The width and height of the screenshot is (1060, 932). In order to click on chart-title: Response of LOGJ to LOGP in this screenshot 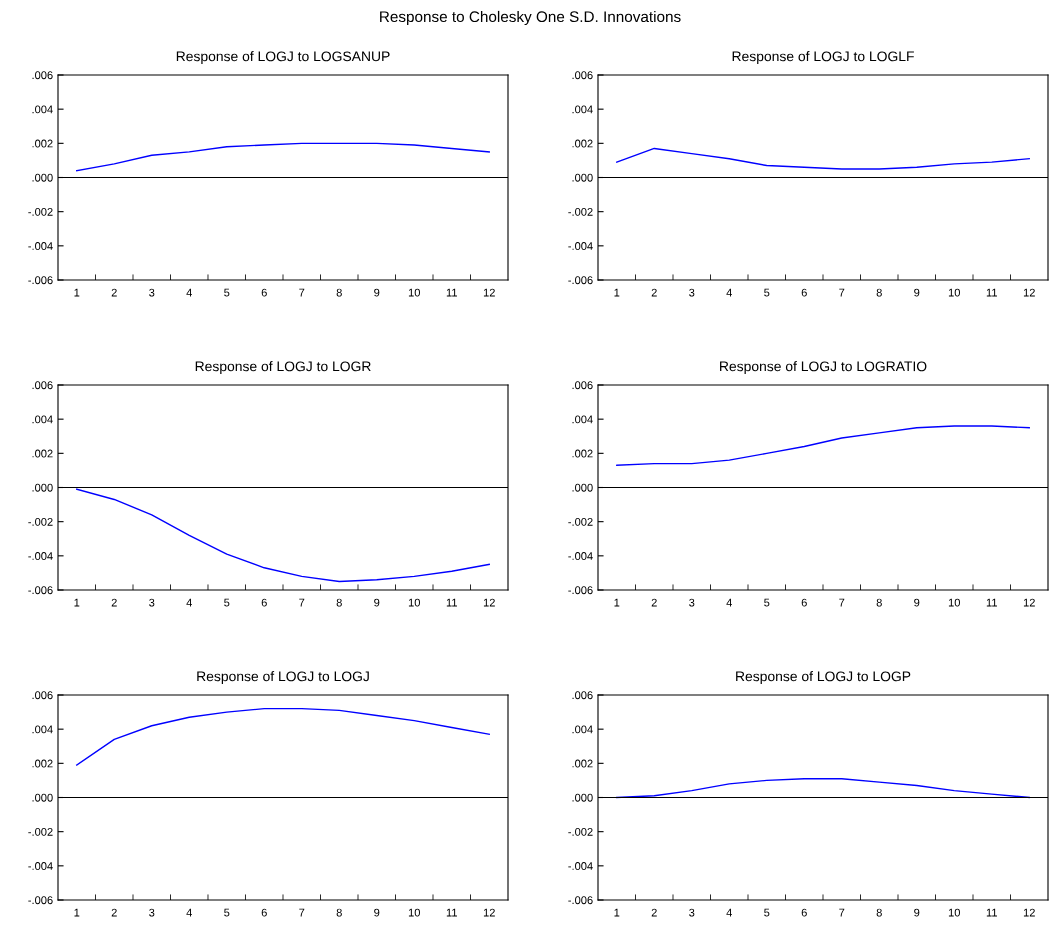, I will do `click(823, 677)`.